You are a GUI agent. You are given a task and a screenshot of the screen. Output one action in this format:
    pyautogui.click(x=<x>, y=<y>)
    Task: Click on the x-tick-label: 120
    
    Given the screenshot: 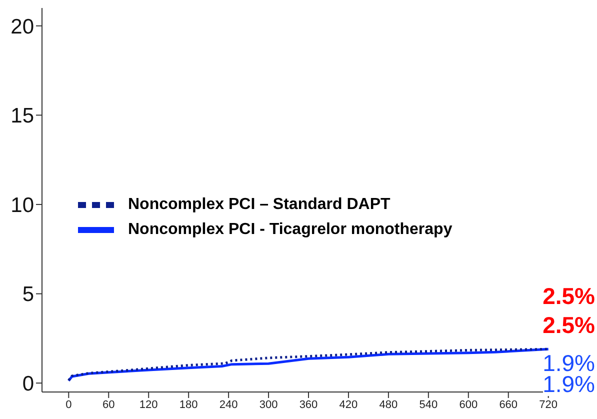 What is the action you would take?
    pyautogui.click(x=148, y=404)
    